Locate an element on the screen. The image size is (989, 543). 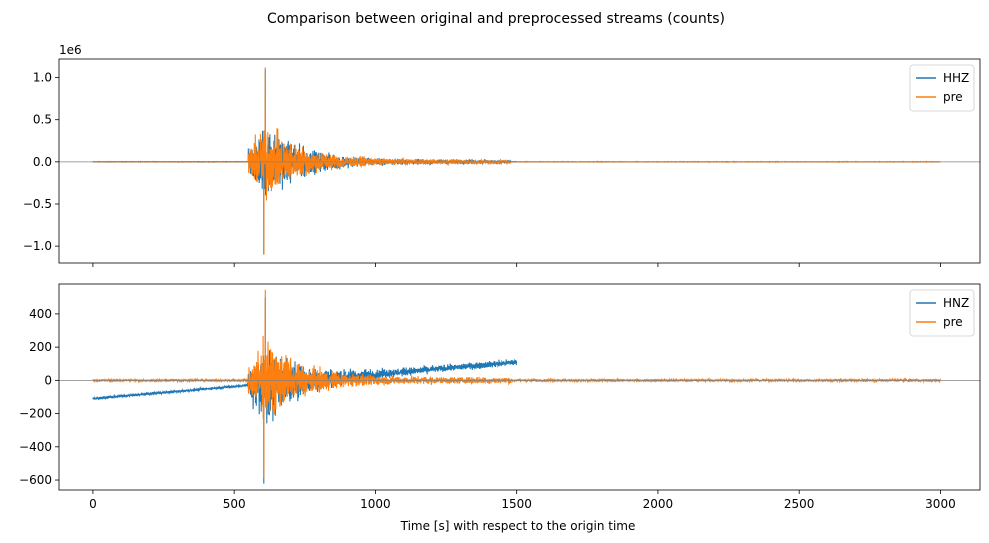
y-tick-label: 0 is located at coordinates (48, 380).